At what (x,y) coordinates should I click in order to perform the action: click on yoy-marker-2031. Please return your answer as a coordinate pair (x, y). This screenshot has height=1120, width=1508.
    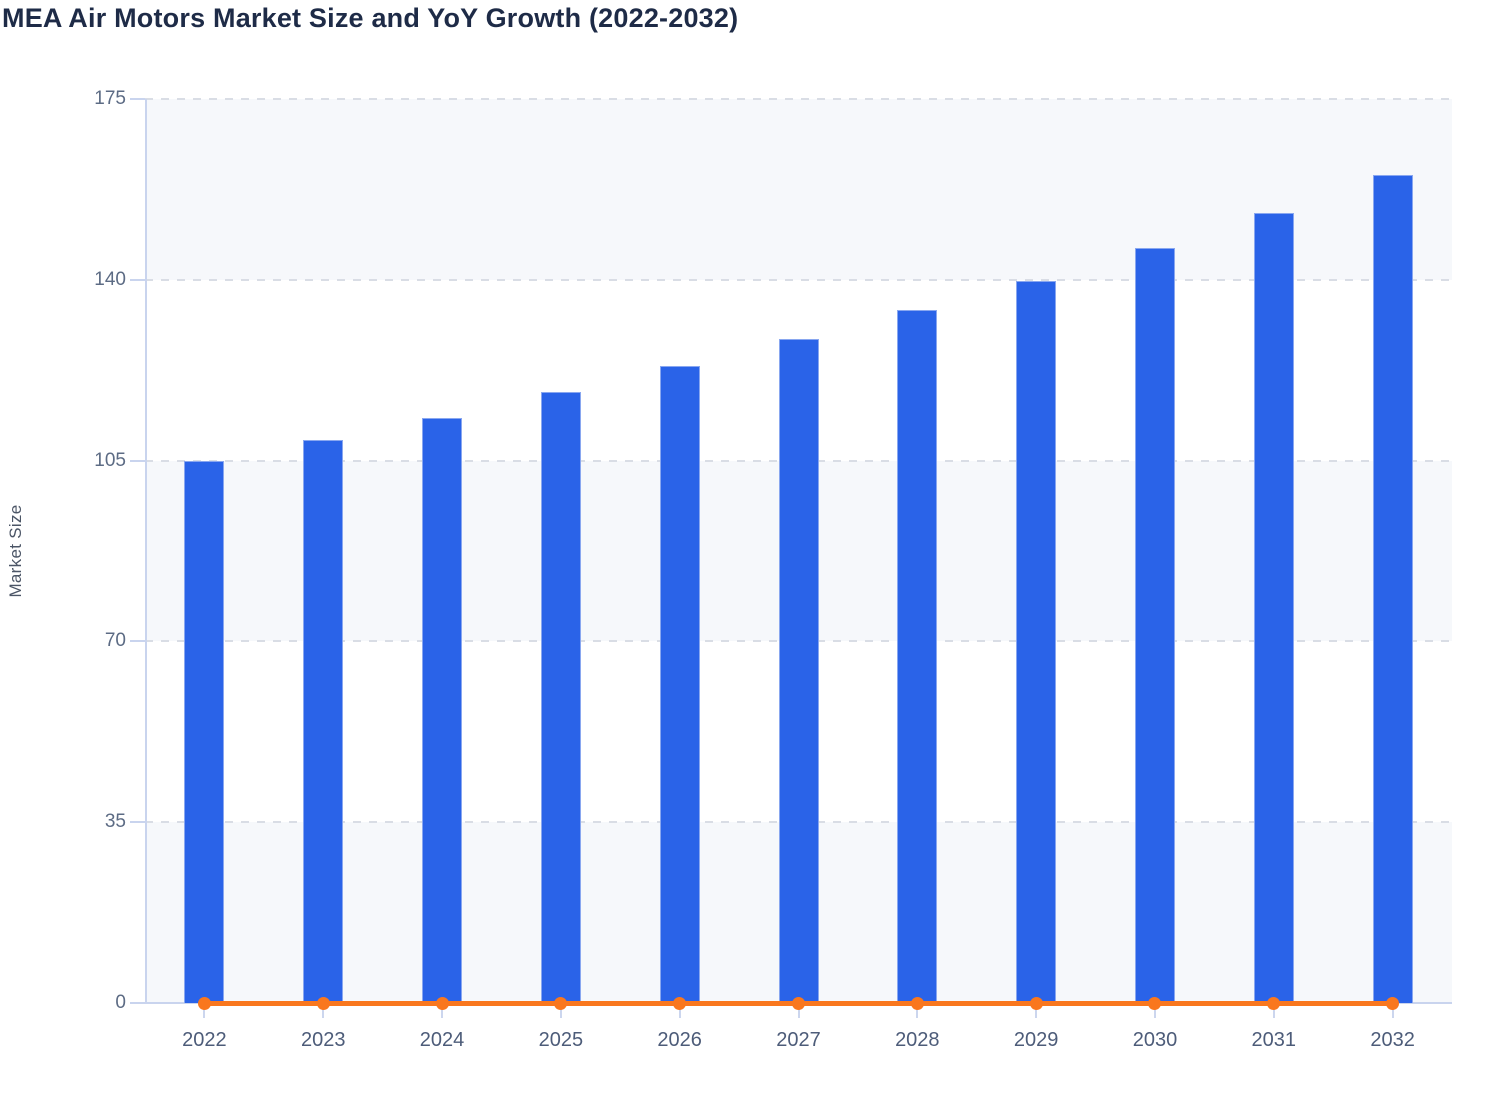
    Looking at the image, I should click on (1274, 1003).